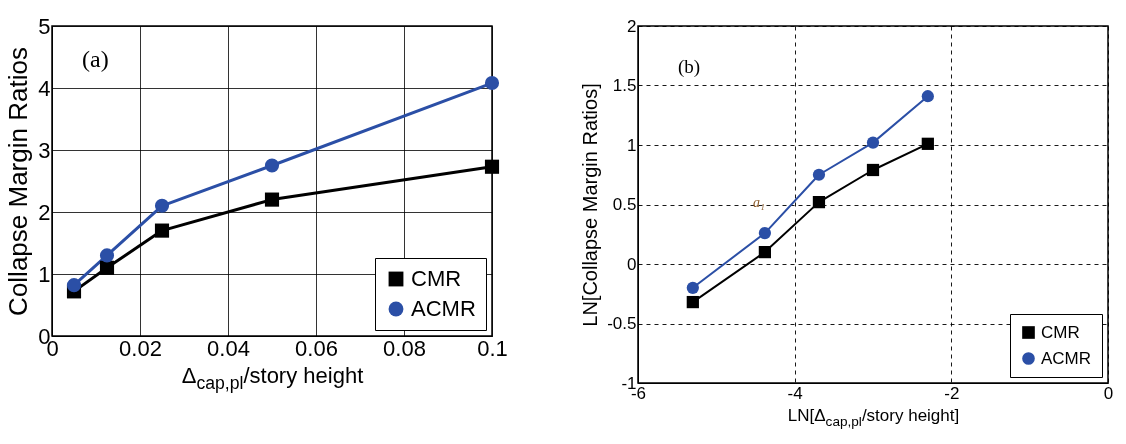 Image resolution: width=1126 pixels, height=444 pixels. What do you see at coordinates (952, 393) in the screenshot?
I see `x-tick-label: -2` at bounding box center [952, 393].